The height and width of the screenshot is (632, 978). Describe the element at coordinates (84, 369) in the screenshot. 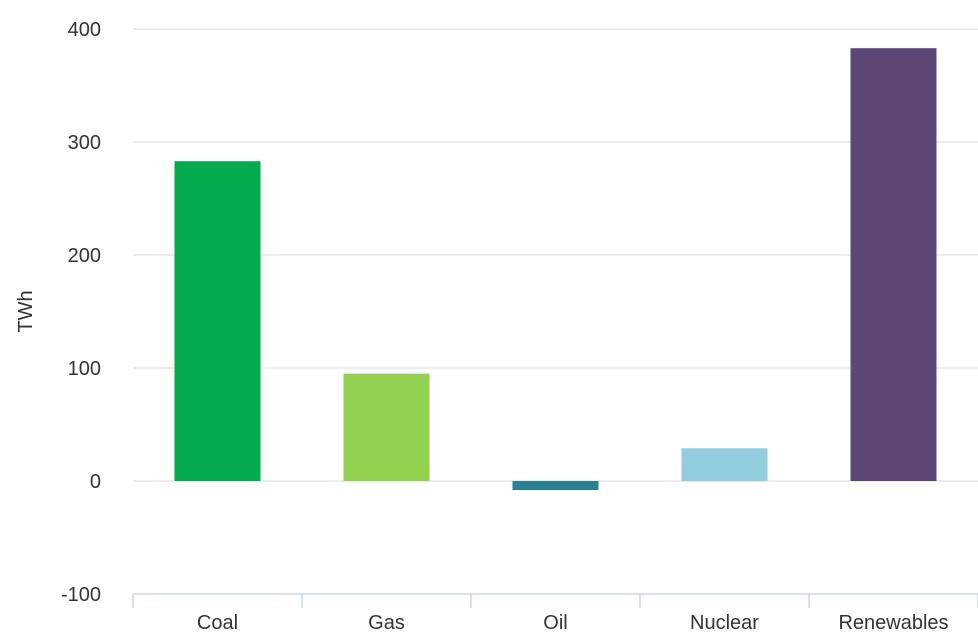

I see `y-tick-label: 100` at that location.